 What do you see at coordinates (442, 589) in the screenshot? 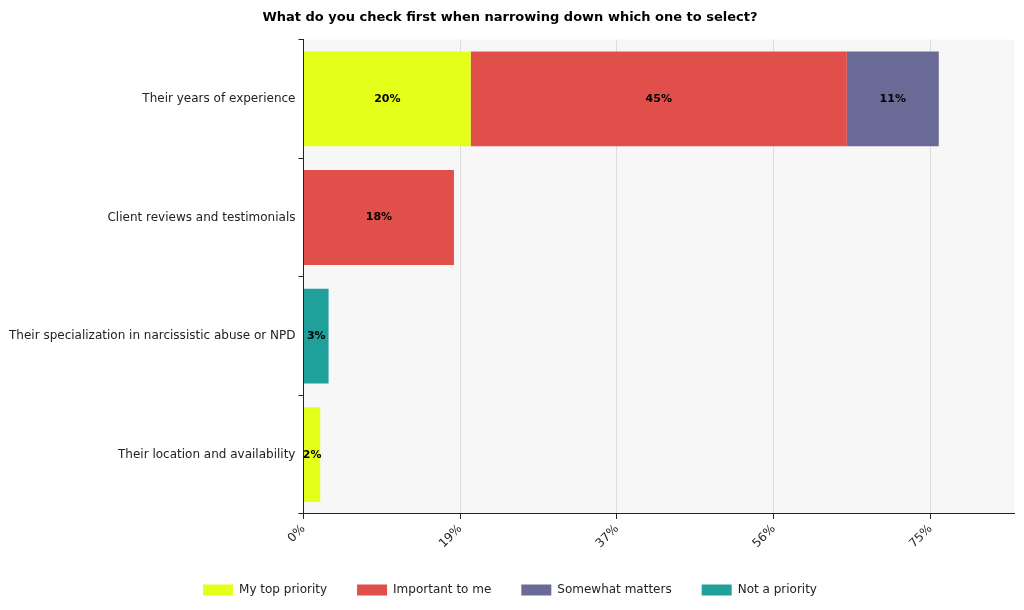
I see `legend-label: Important to me` at bounding box center [442, 589].